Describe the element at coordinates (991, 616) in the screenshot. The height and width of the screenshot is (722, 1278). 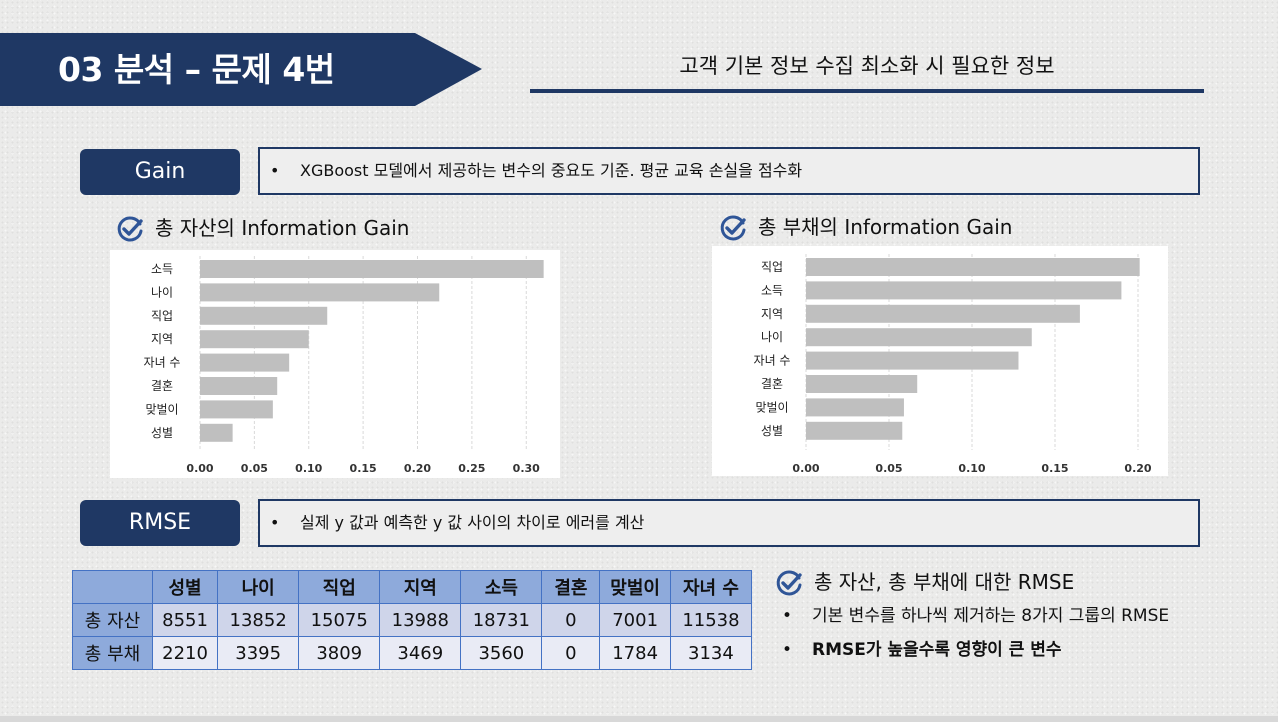
I see `list-item-text: 기본 변수를 하나씩 제거하는 8가지 그룹의 RMSE` at that location.